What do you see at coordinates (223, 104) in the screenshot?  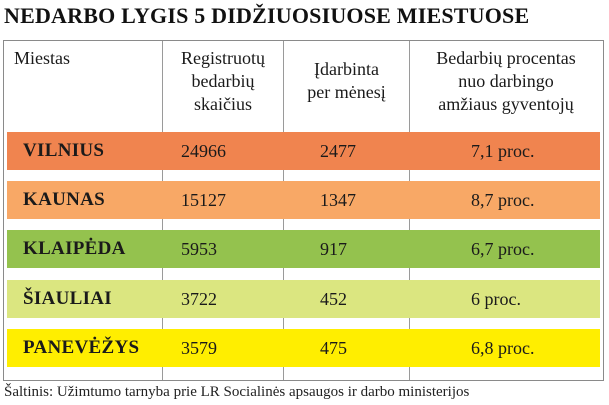 I see `header-registered-line: skaičius` at bounding box center [223, 104].